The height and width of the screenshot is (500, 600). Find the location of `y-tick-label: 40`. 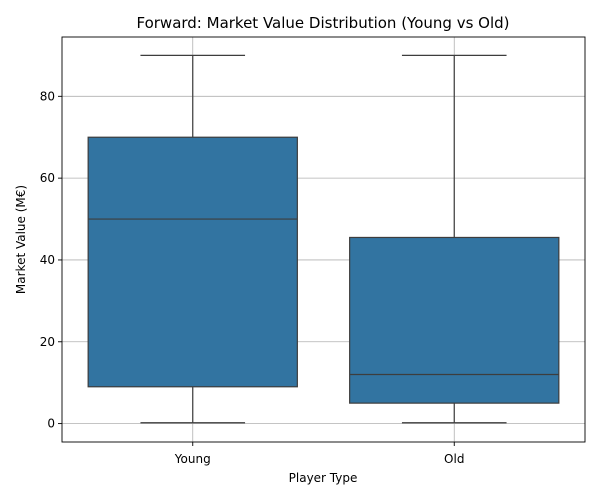

y-tick-label: 40 is located at coordinates (47, 260).